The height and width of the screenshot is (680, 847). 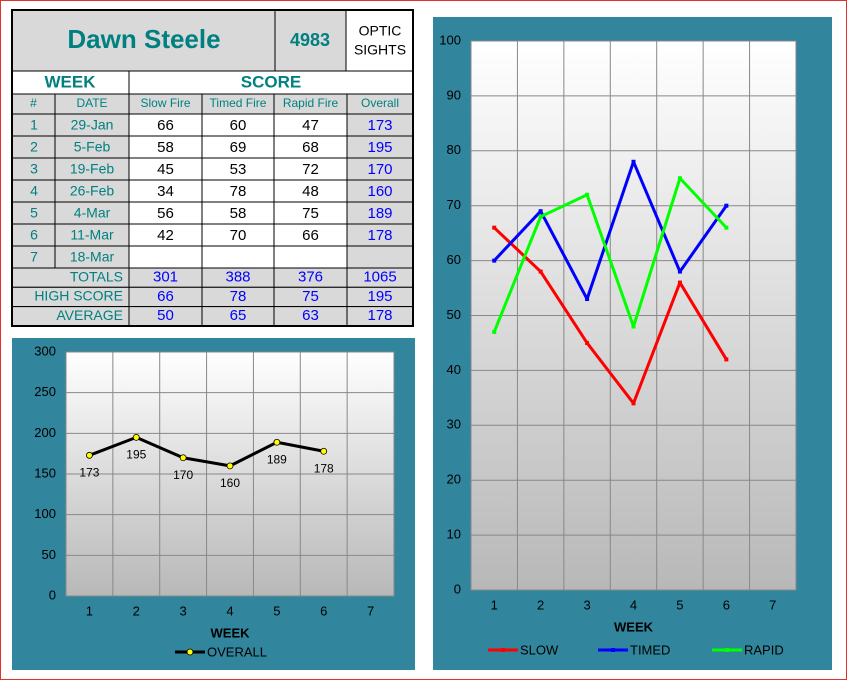 What do you see at coordinates (230, 474) in the screenshot?
I see `plot-border` at bounding box center [230, 474].